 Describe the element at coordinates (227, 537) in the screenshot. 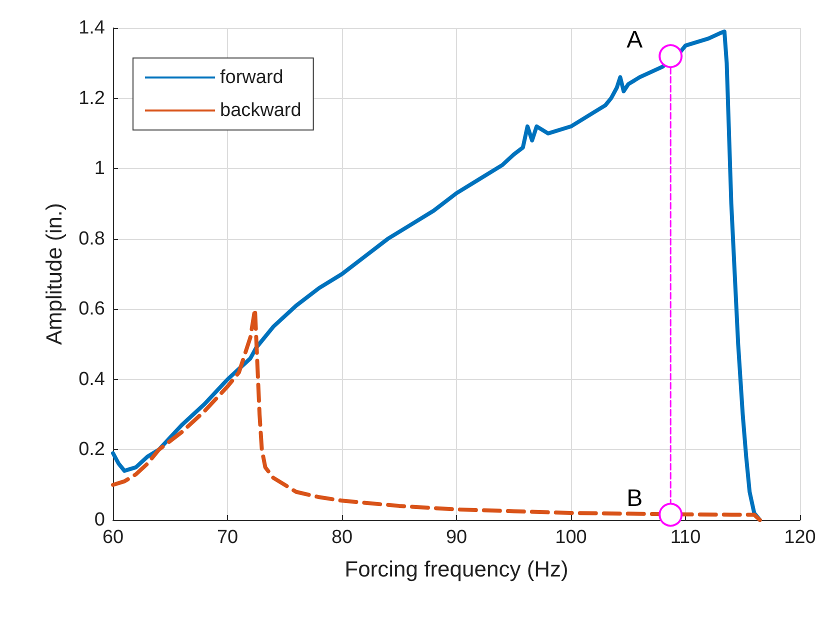

I see `x-tick-label: 70` at that location.